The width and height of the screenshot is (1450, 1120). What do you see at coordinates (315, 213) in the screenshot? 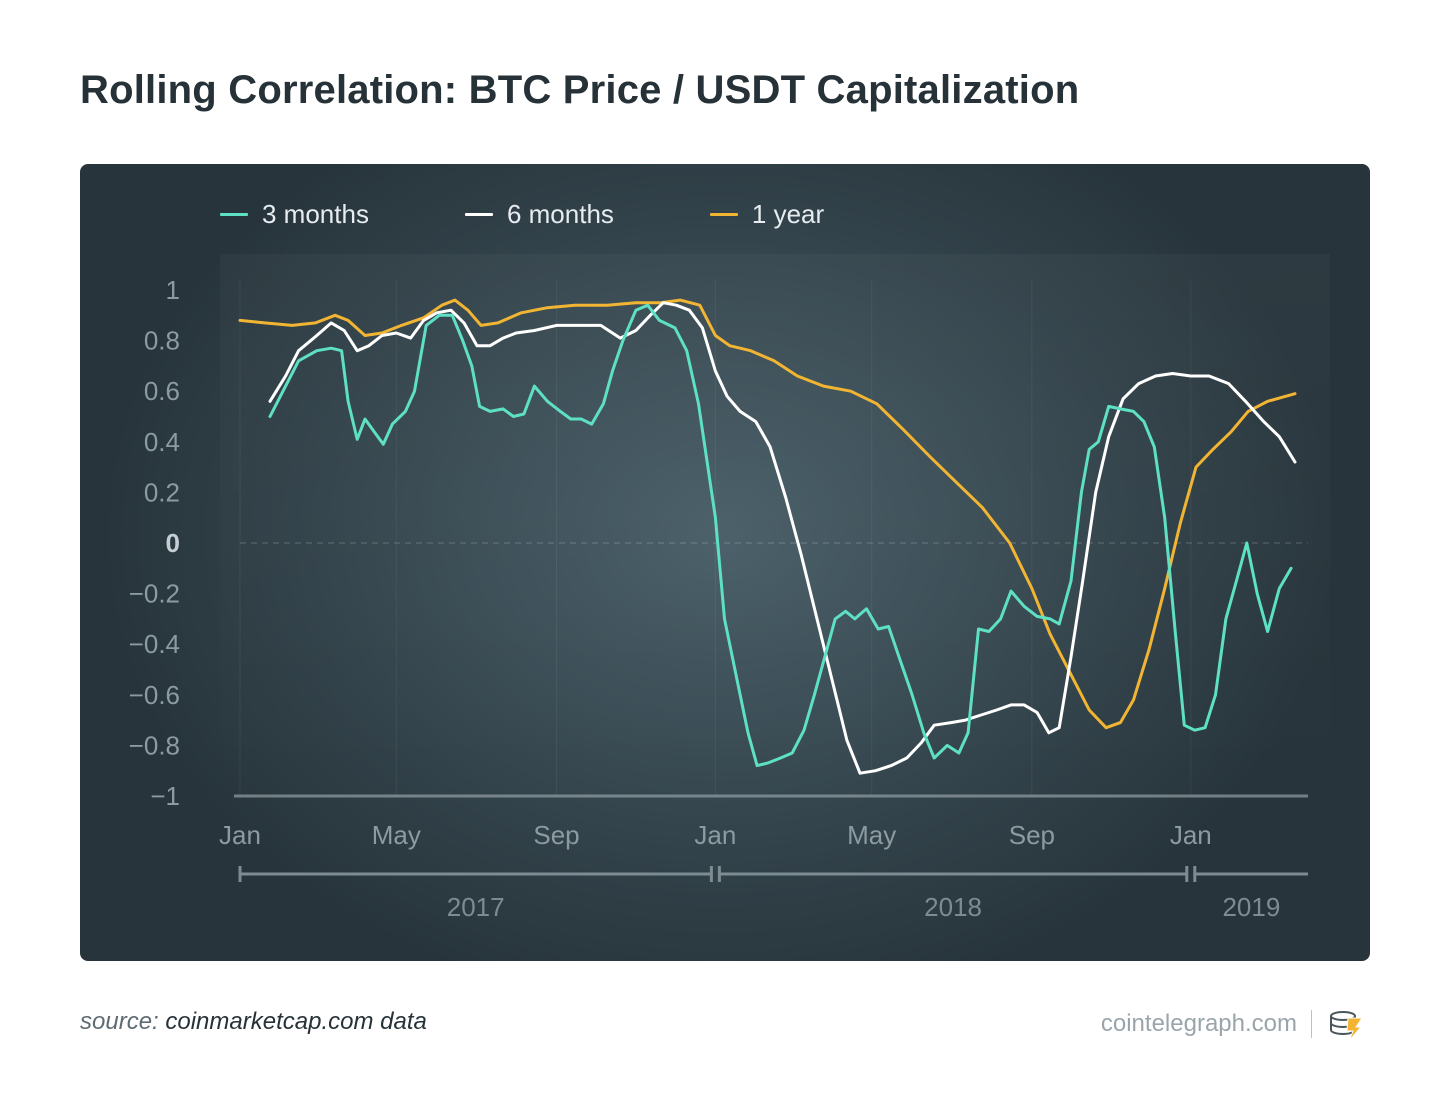
I see `legend-label-3-months: 3 months` at bounding box center [315, 213].